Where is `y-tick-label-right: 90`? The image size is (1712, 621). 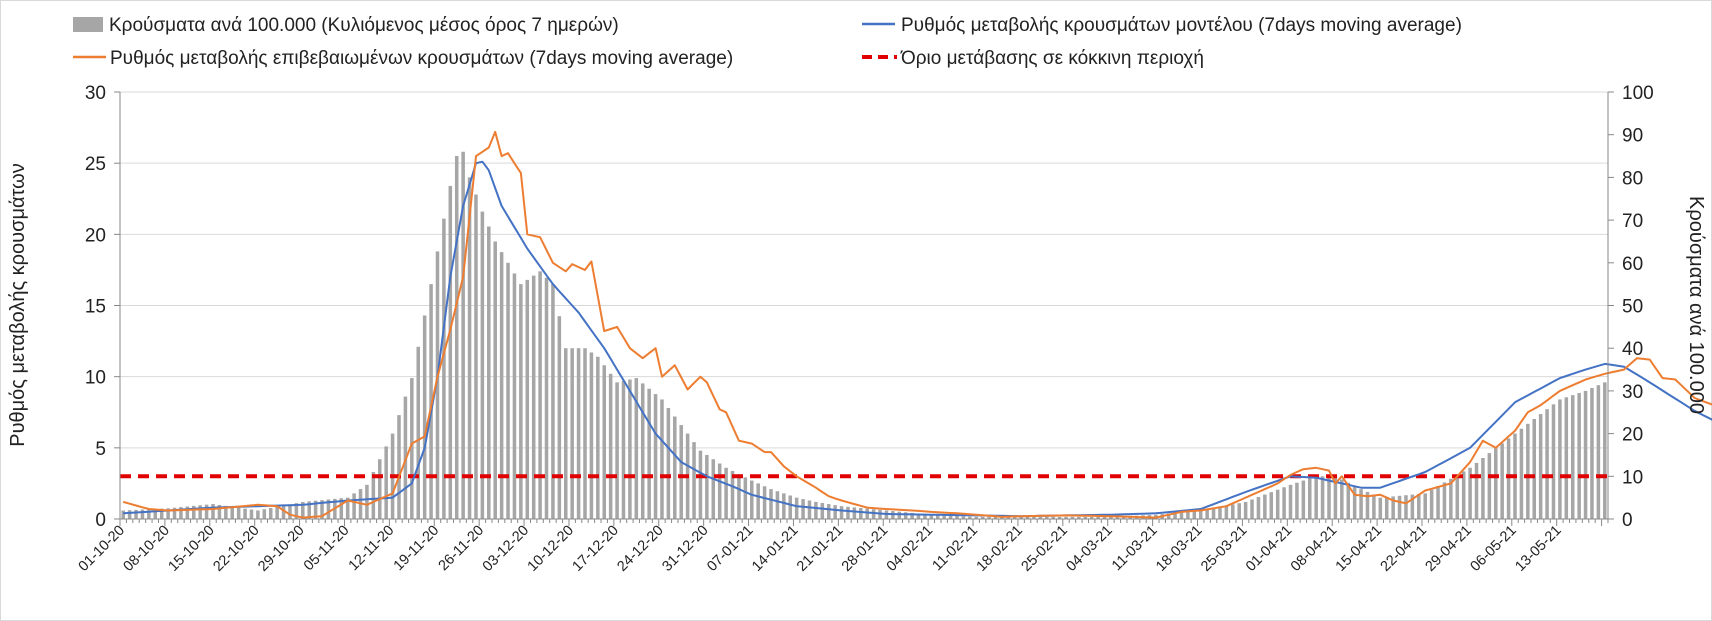 y-tick-label-right: 90 is located at coordinates (1632, 136).